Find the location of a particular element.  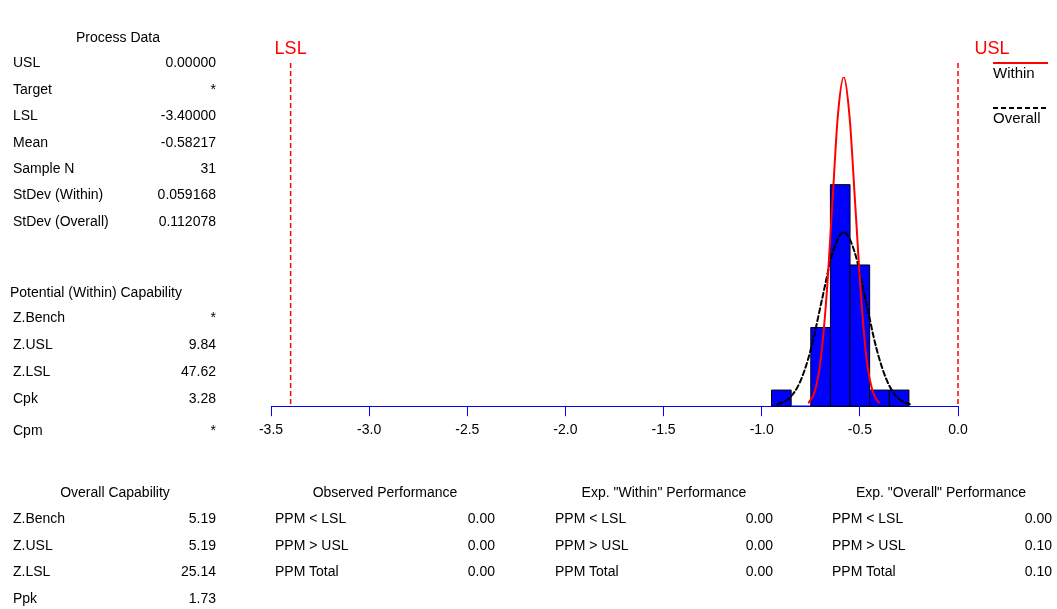

text: Exp. "Overall" Performance is located at coordinates (941, 492).